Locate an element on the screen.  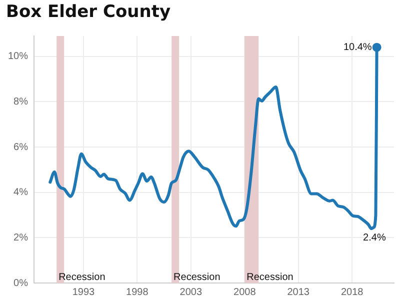
annotation: 2.4% is located at coordinates (374, 238).